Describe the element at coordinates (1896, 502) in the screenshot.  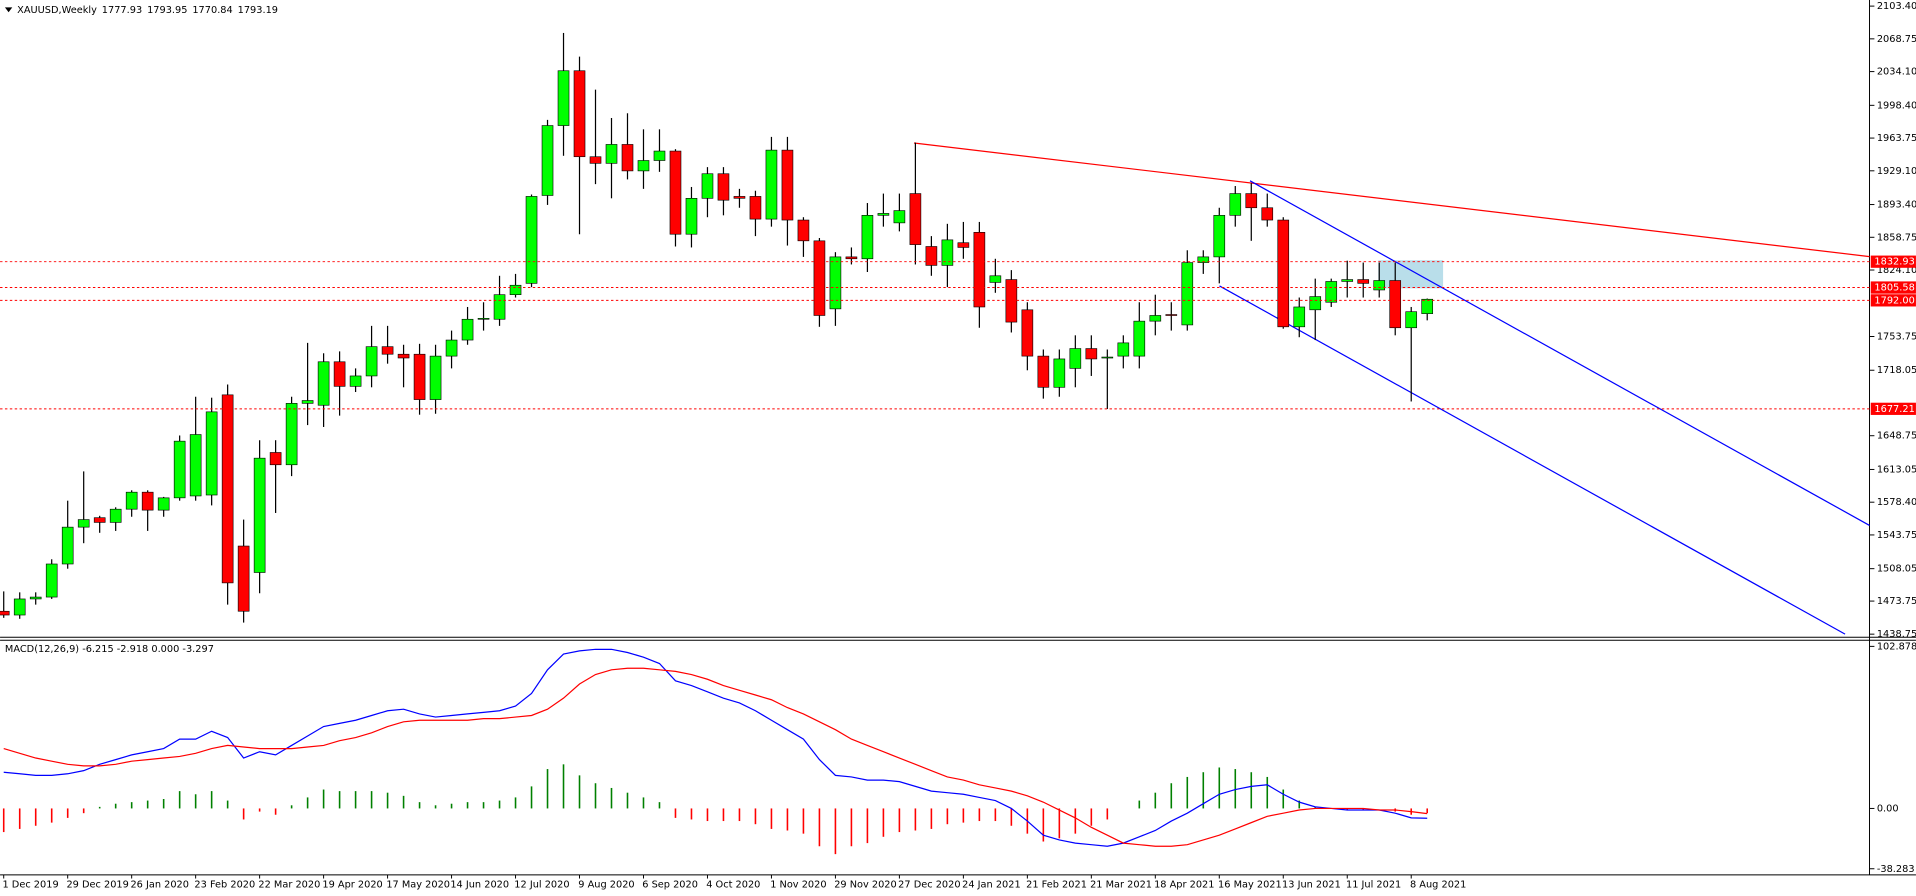
I see `y-tick-label: 1578.40` at that location.